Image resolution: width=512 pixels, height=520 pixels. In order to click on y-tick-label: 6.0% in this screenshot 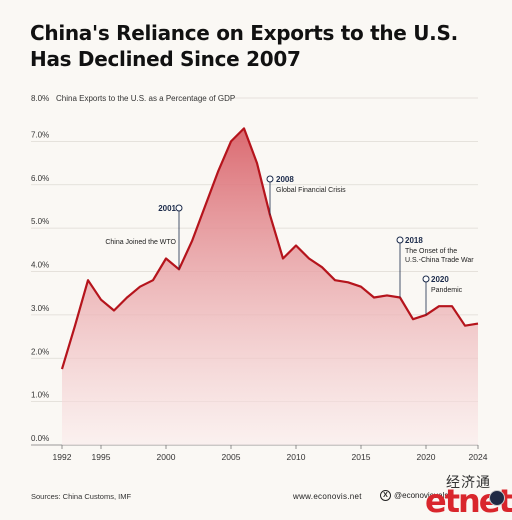, I will do `click(40, 178)`.